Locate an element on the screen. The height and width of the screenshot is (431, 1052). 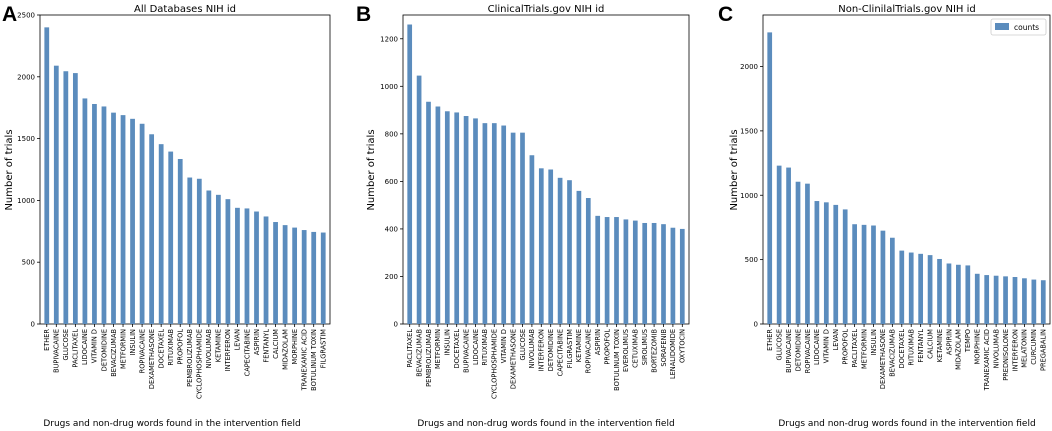
y-tick-label: 800 is located at coordinates (391, 134).